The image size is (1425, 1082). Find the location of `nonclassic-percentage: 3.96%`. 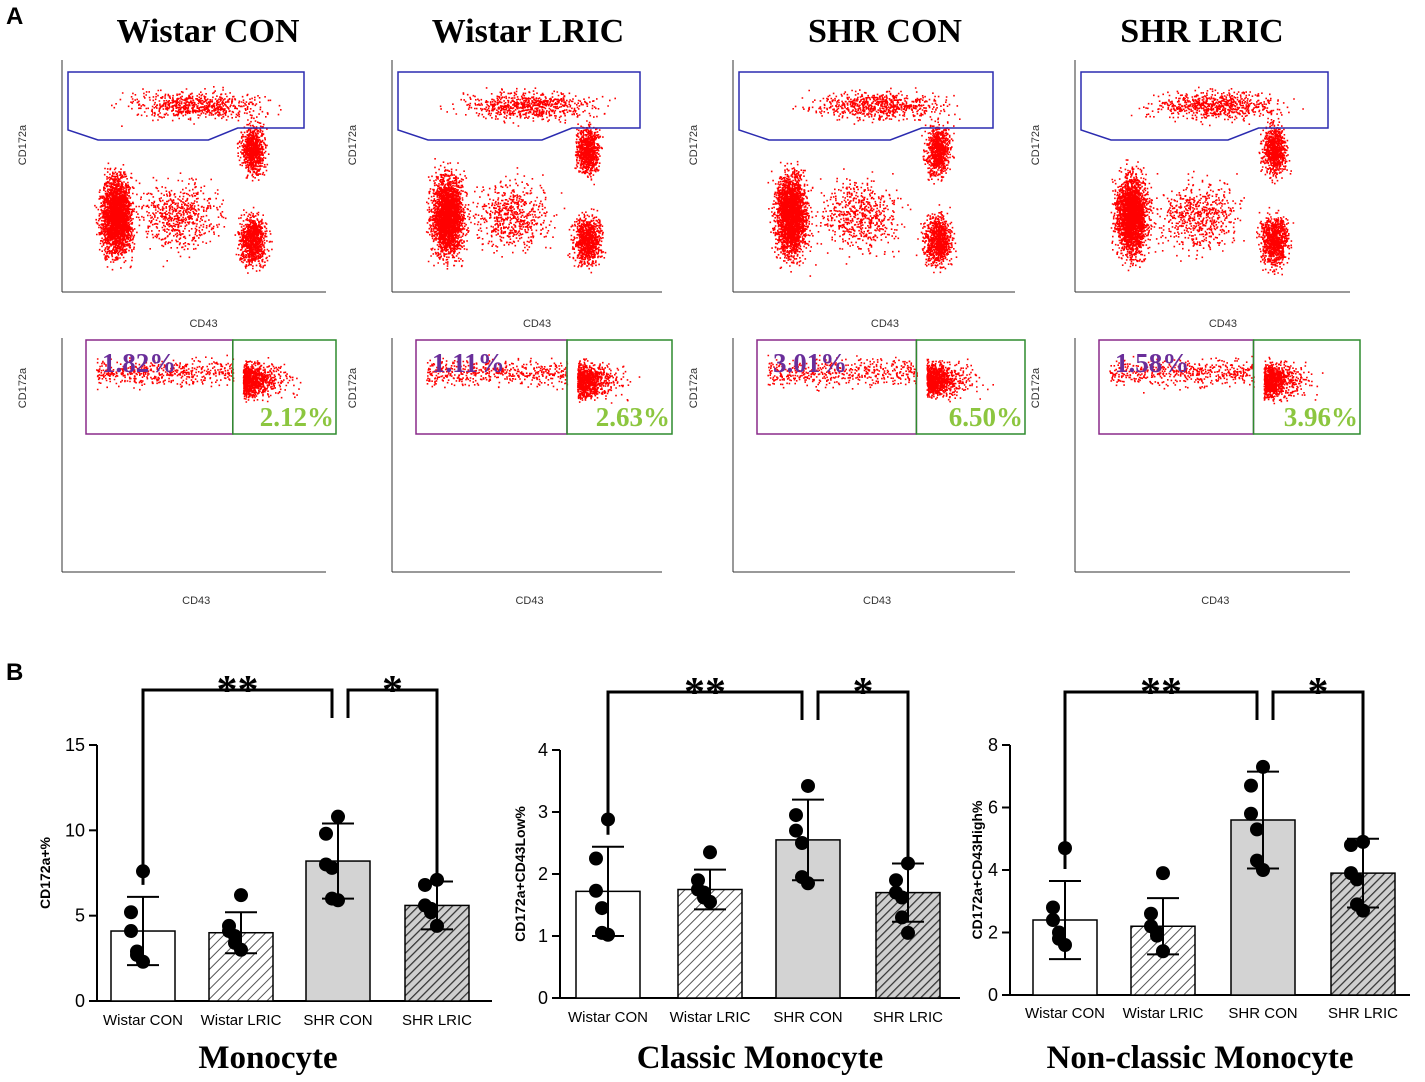

nonclassic-percentage: 3.96% is located at coordinates (1321, 417).